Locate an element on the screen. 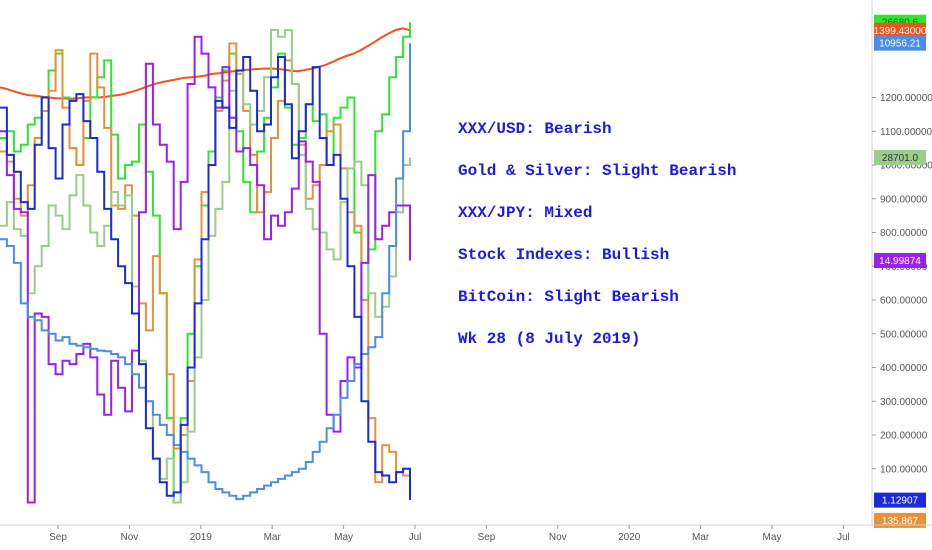 The image size is (932, 550). price-badge-label: 14.99874 is located at coordinates (900, 261).